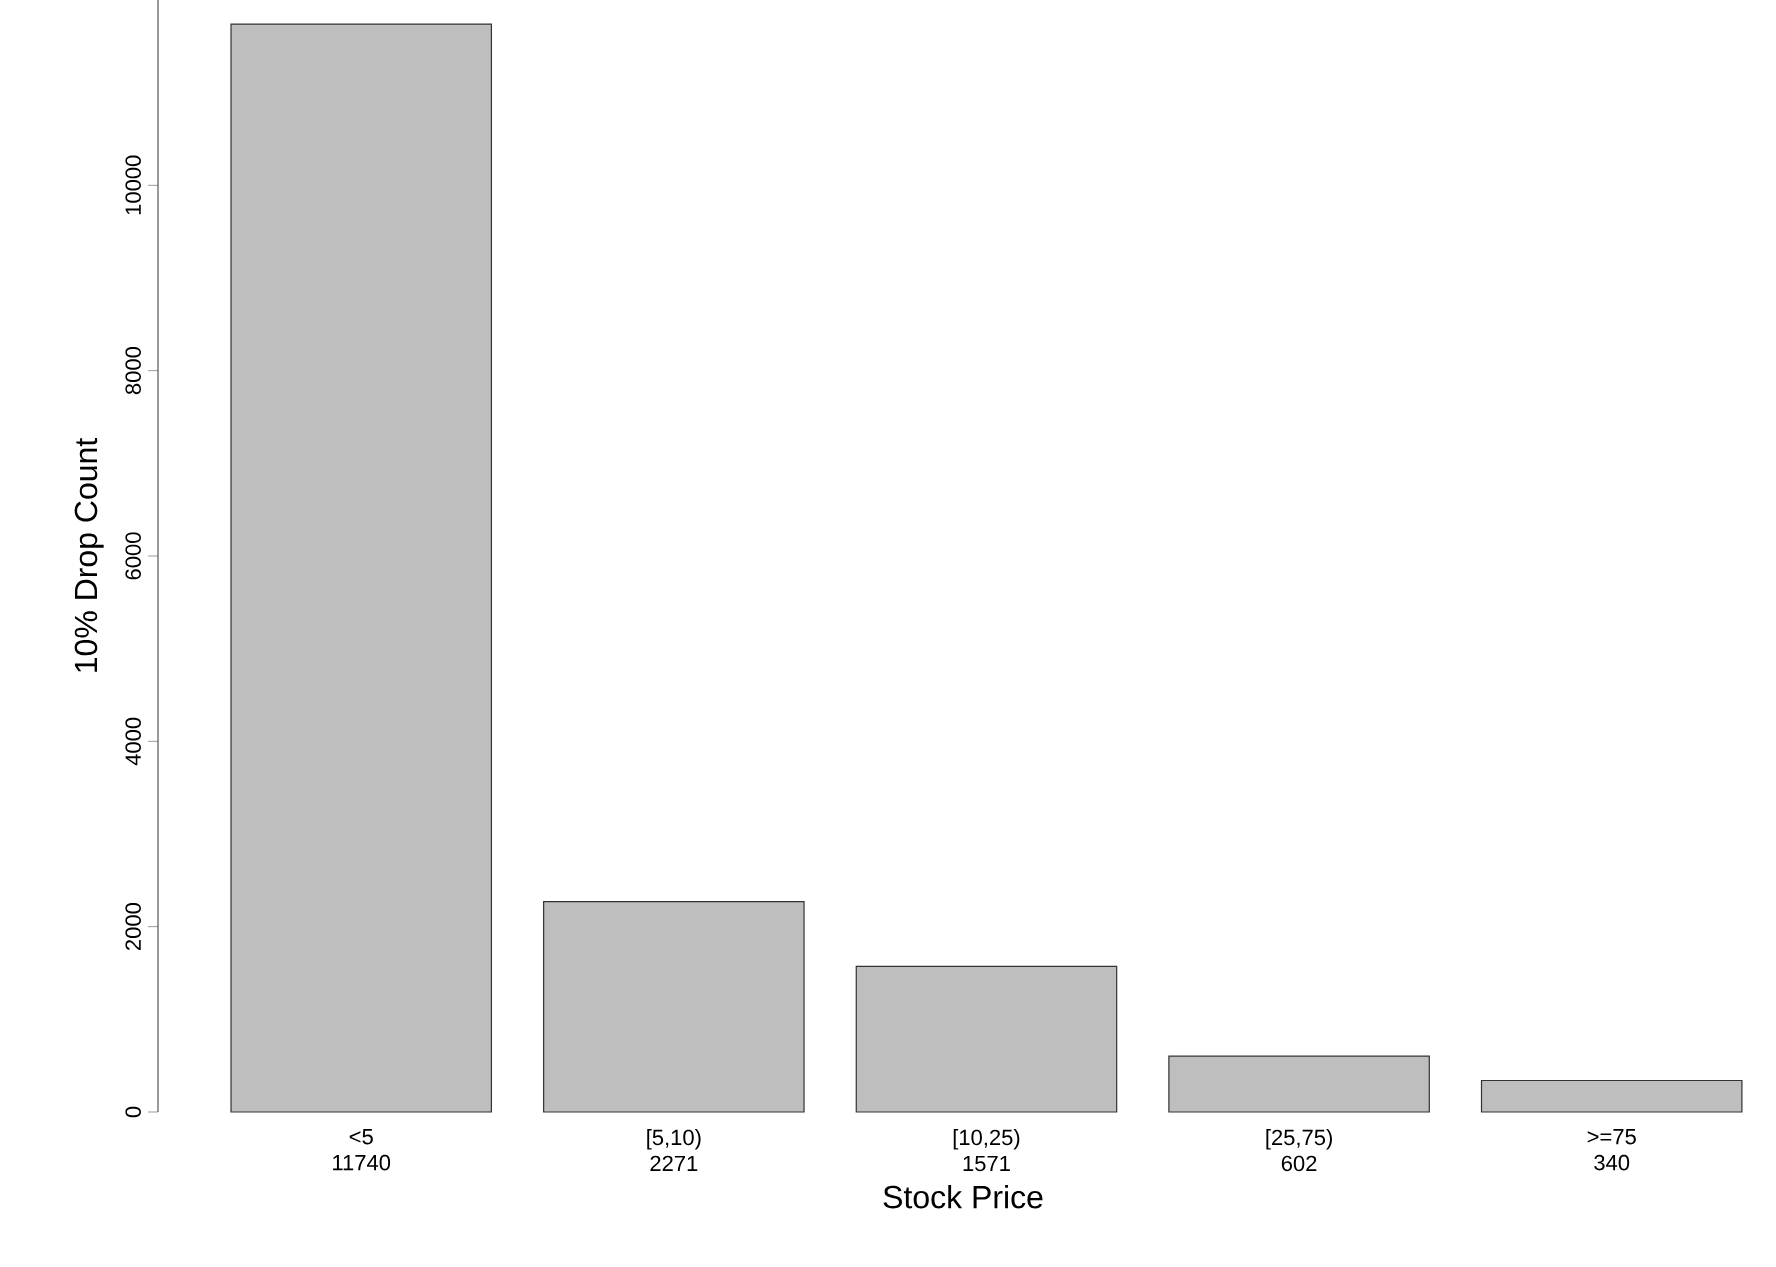 The width and height of the screenshot is (1776, 1267). What do you see at coordinates (361, 1137) in the screenshot?
I see `x-tick-label: <5` at bounding box center [361, 1137].